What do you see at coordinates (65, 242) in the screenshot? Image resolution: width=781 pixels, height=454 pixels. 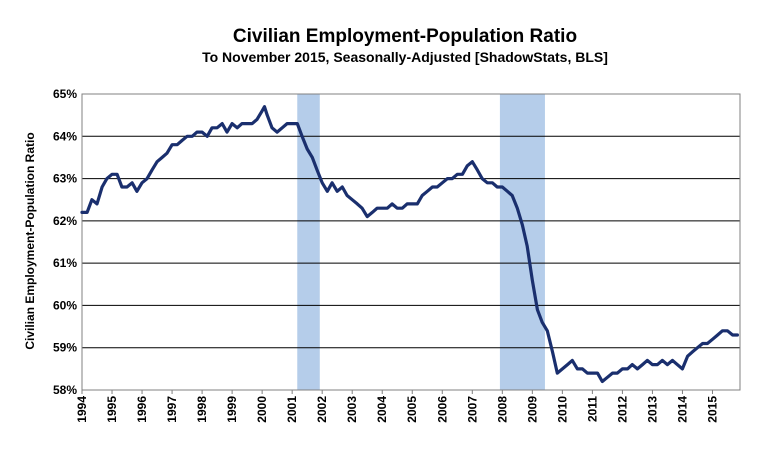 I see `y-tick-labels: 58% 59% 60% 61% 62% 63% 64% 65%` at bounding box center [65, 242].